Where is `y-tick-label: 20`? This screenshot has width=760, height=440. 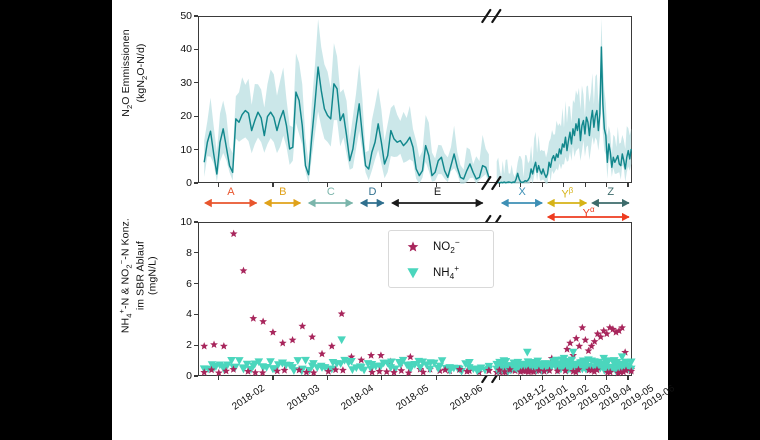 y-tick-label: 20 is located at coordinates (186, 116).